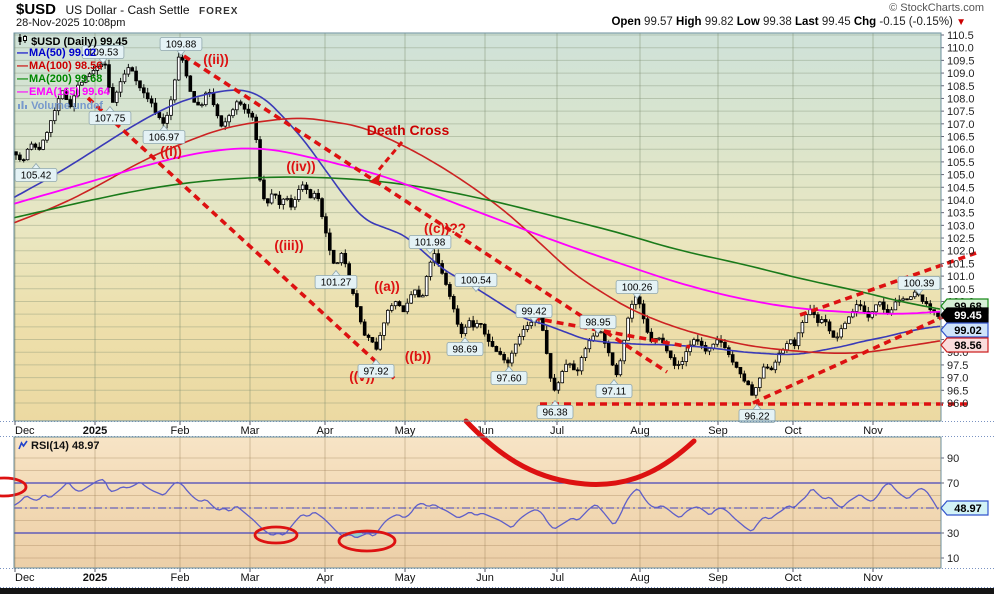 The height and width of the screenshot is (594, 994). Describe the element at coordinates (554, 413) in the screenshot. I see `svg-text: 96.38` at that location.